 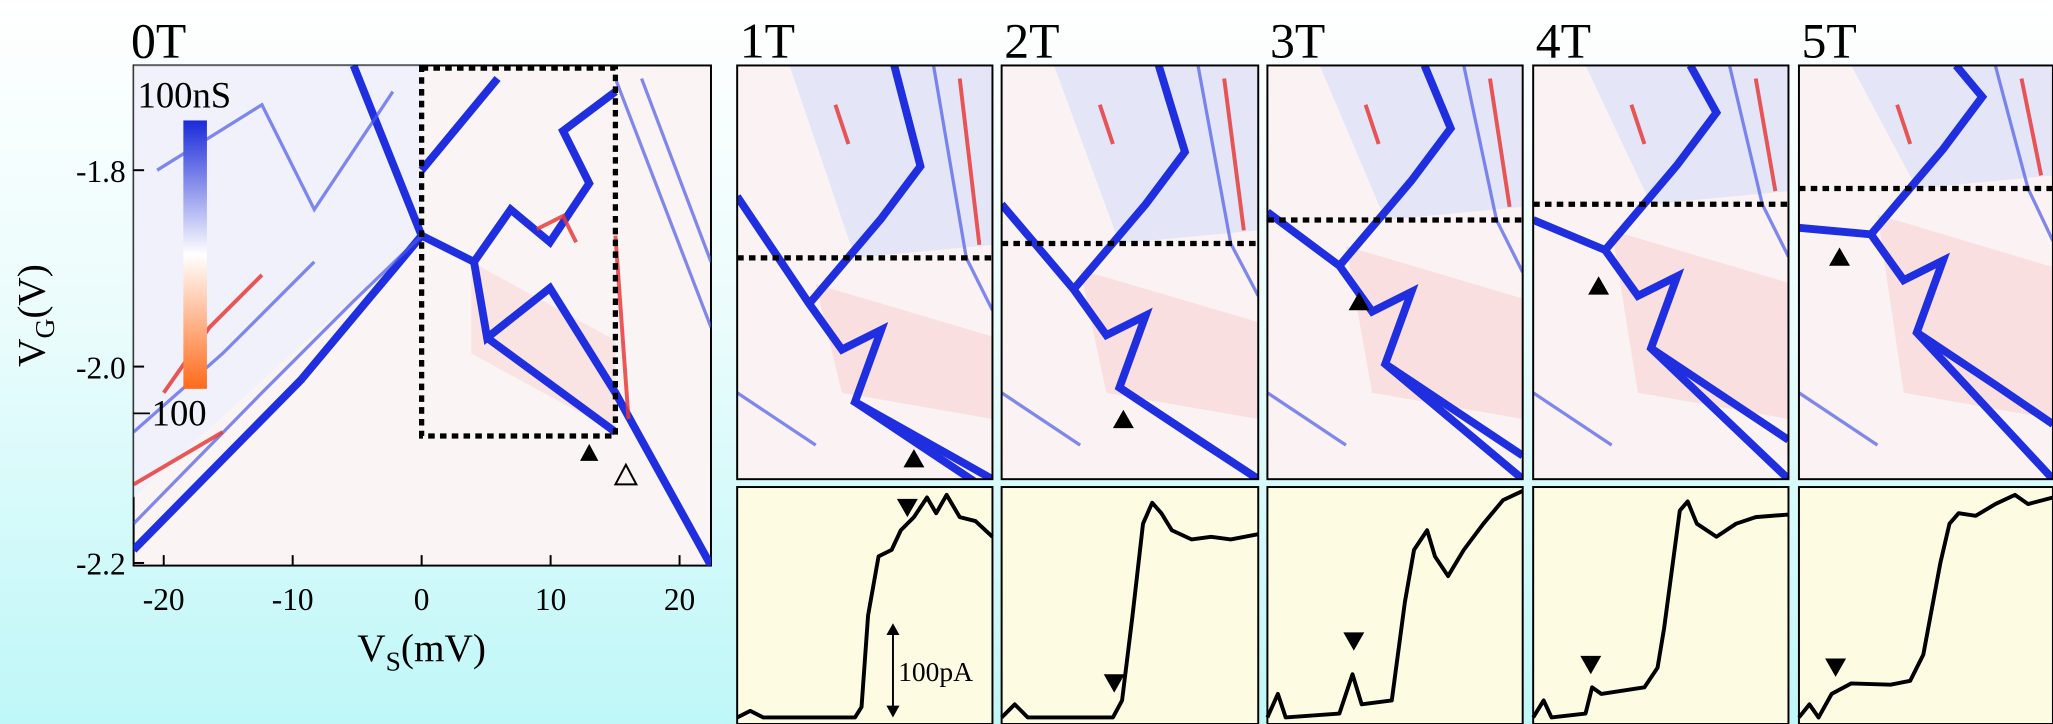 I want to click on colorbar-min: −100, so click(x=169, y=412).